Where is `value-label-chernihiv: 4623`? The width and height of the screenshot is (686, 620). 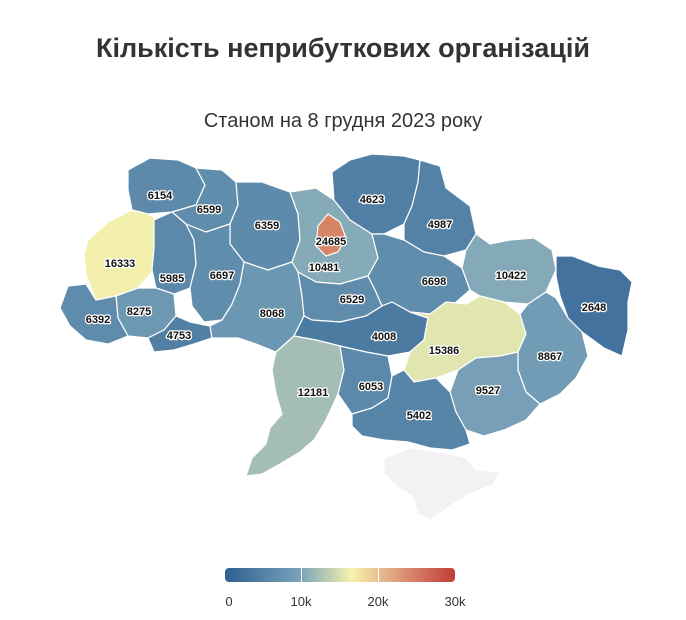
value-label-chernihiv: 4623 is located at coordinates (372, 200).